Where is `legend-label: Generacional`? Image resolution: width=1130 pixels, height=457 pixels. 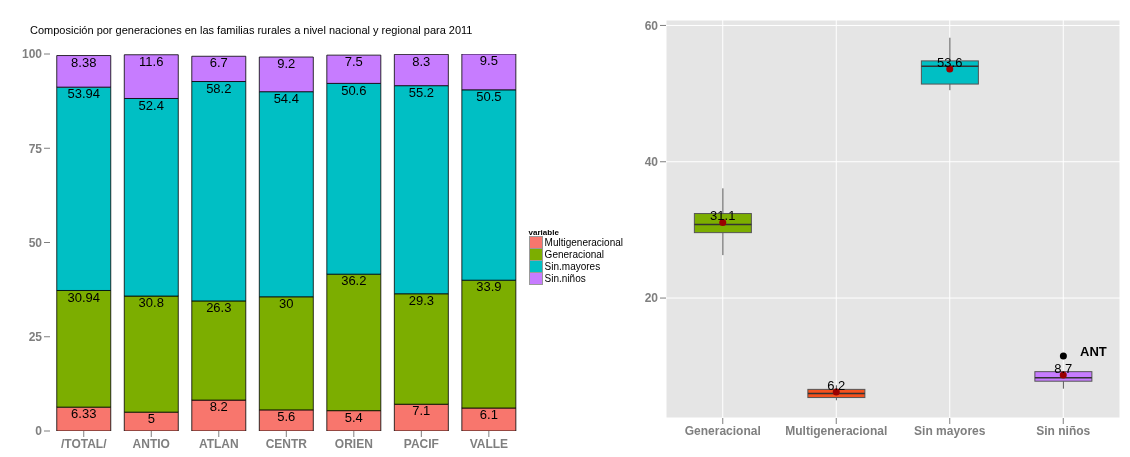
legend-label: Generacional is located at coordinates (574, 254).